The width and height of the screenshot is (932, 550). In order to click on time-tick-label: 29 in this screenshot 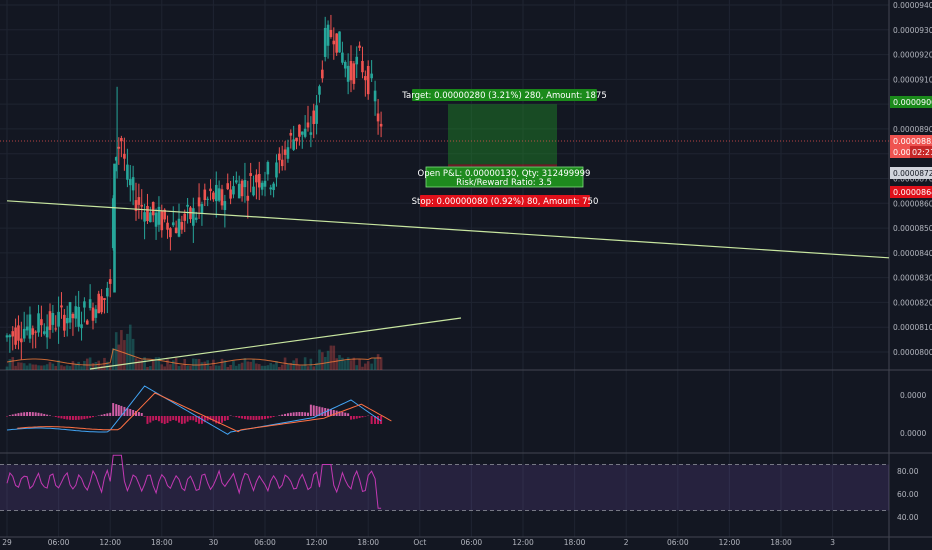, I will do `click(7, 542)`.